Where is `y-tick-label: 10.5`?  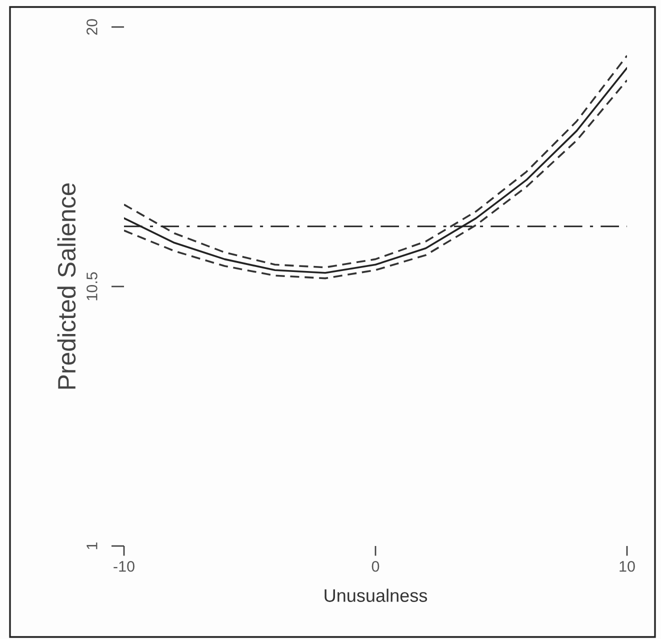 y-tick-label: 10.5 is located at coordinates (92, 286).